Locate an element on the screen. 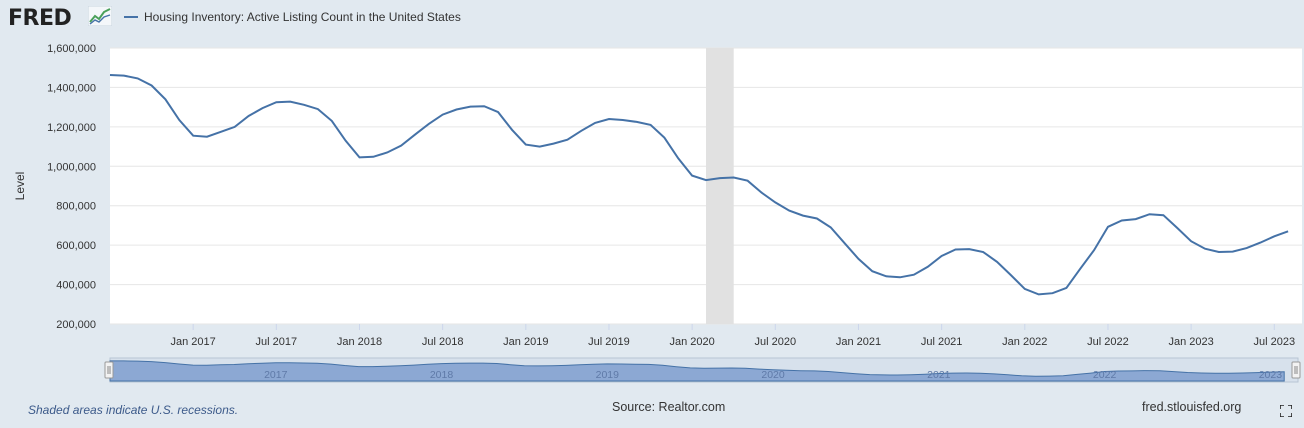 This screenshot has width=1304, height=428. y-axis-label: Level is located at coordinates (20, 186).